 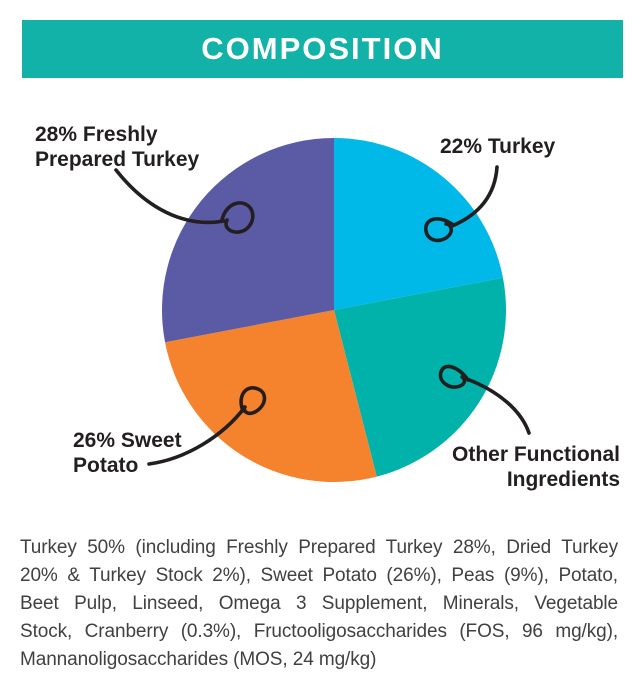 What do you see at coordinates (117, 147) in the screenshot?
I see `label-freshly-prepared-turkey: 28% Freshly Prepared Turkey` at bounding box center [117, 147].